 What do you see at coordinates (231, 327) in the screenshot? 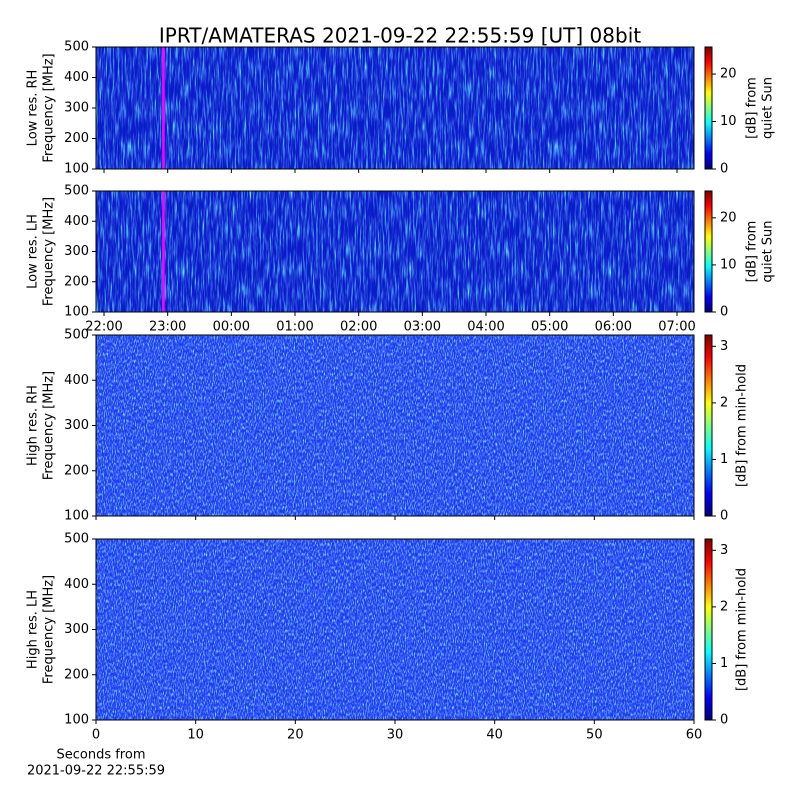
I see `x-tick-label: 00:00` at bounding box center [231, 327].